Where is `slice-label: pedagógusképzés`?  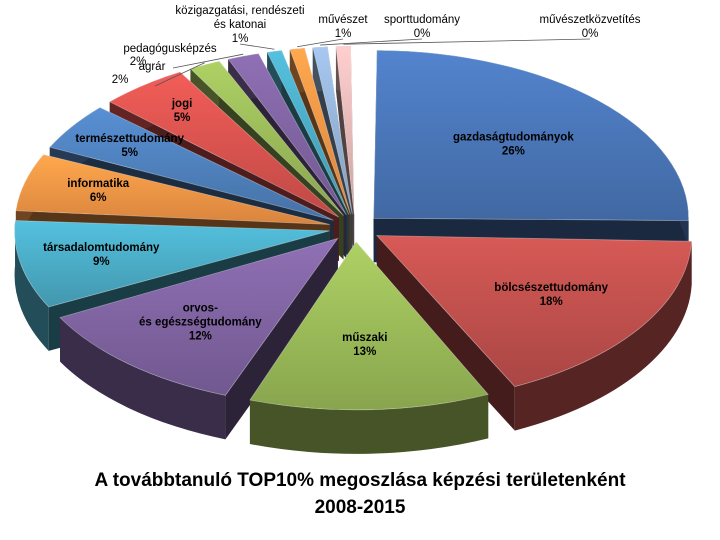 slice-label: pedagógusképzés is located at coordinates (170, 49).